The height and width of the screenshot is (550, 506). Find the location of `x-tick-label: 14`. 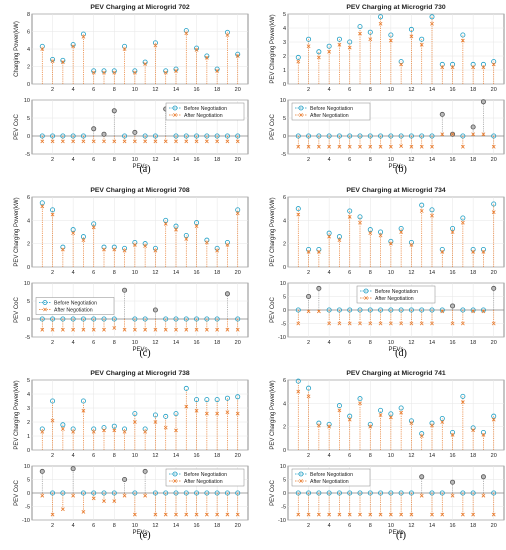

x-tick-label: 14 is located at coordinates (432, 456).